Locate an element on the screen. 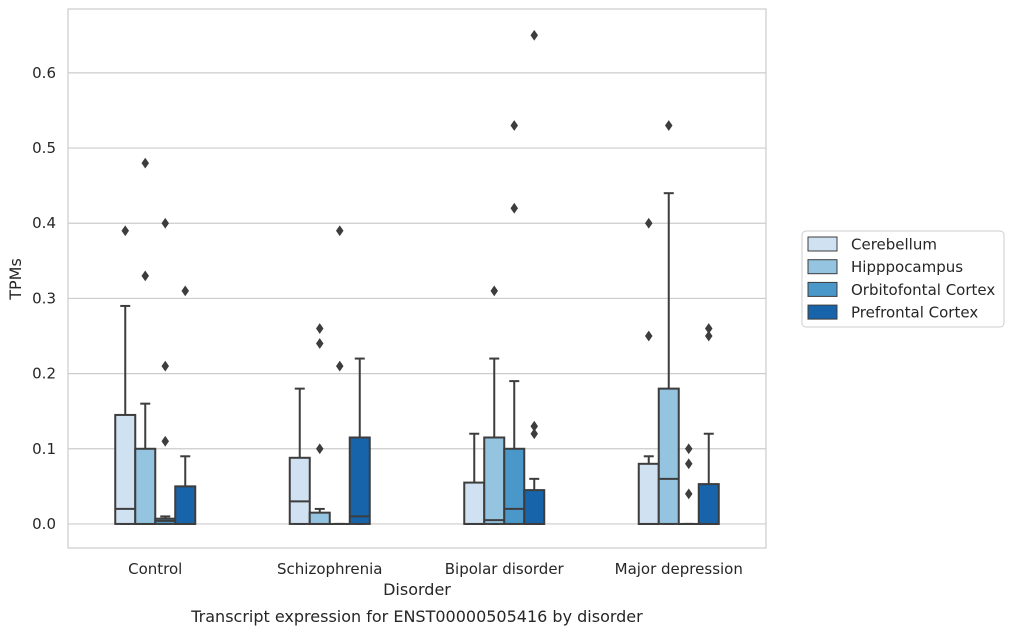 The width and height of the screenshot is (1014, 634). legend-label: Cerebellum is located at coordinates (894, 245).